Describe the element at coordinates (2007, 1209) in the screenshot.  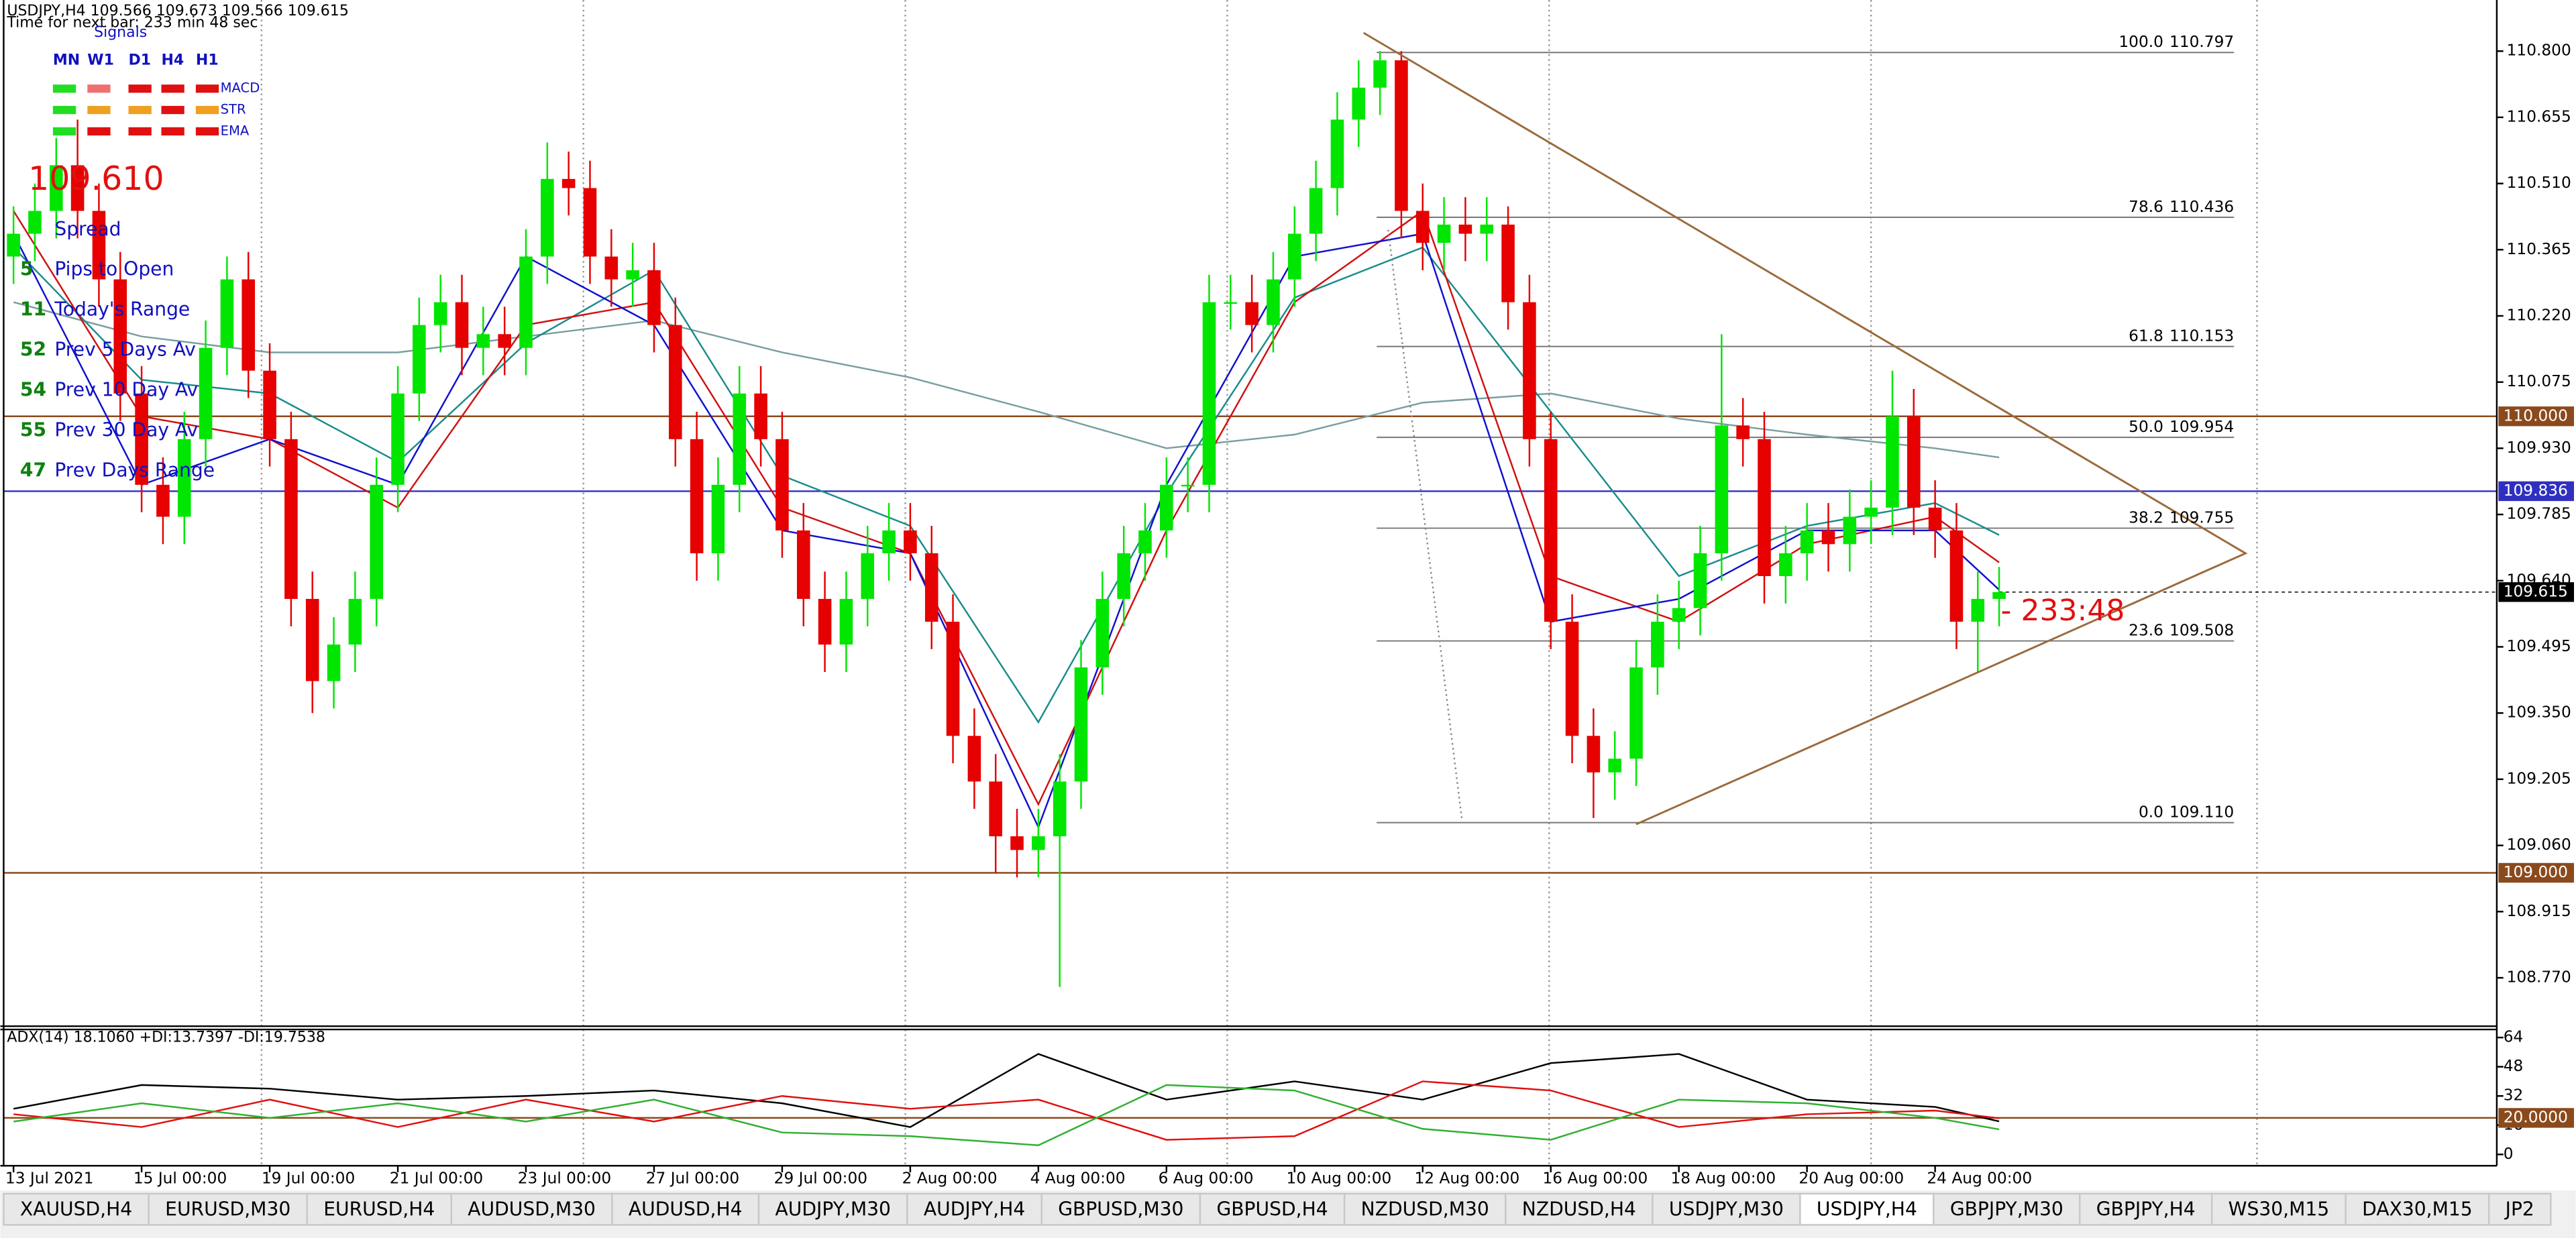
I see `tab: GBPJPY,M30` at that location.